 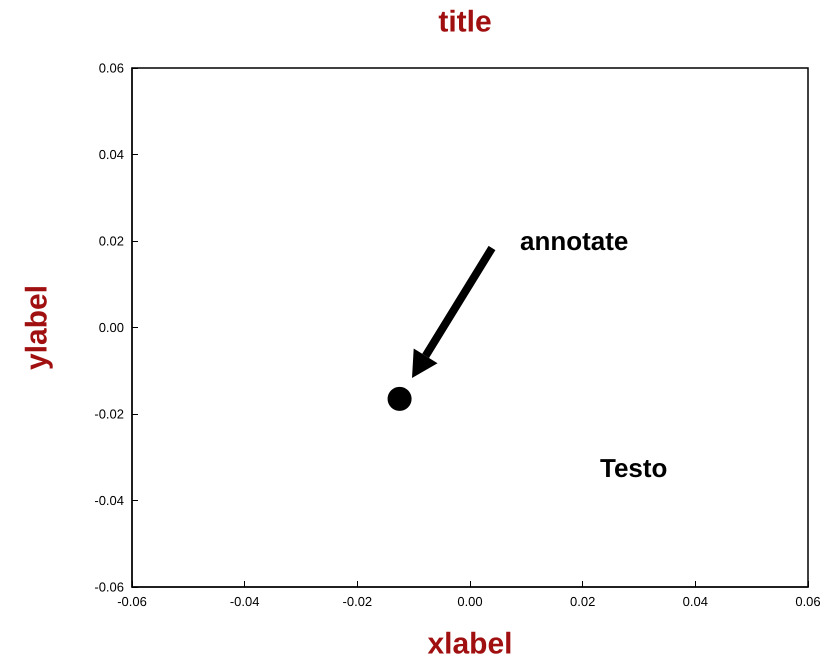 I want to click on x-tick-label: 0.06, so click(x=808, y=601).